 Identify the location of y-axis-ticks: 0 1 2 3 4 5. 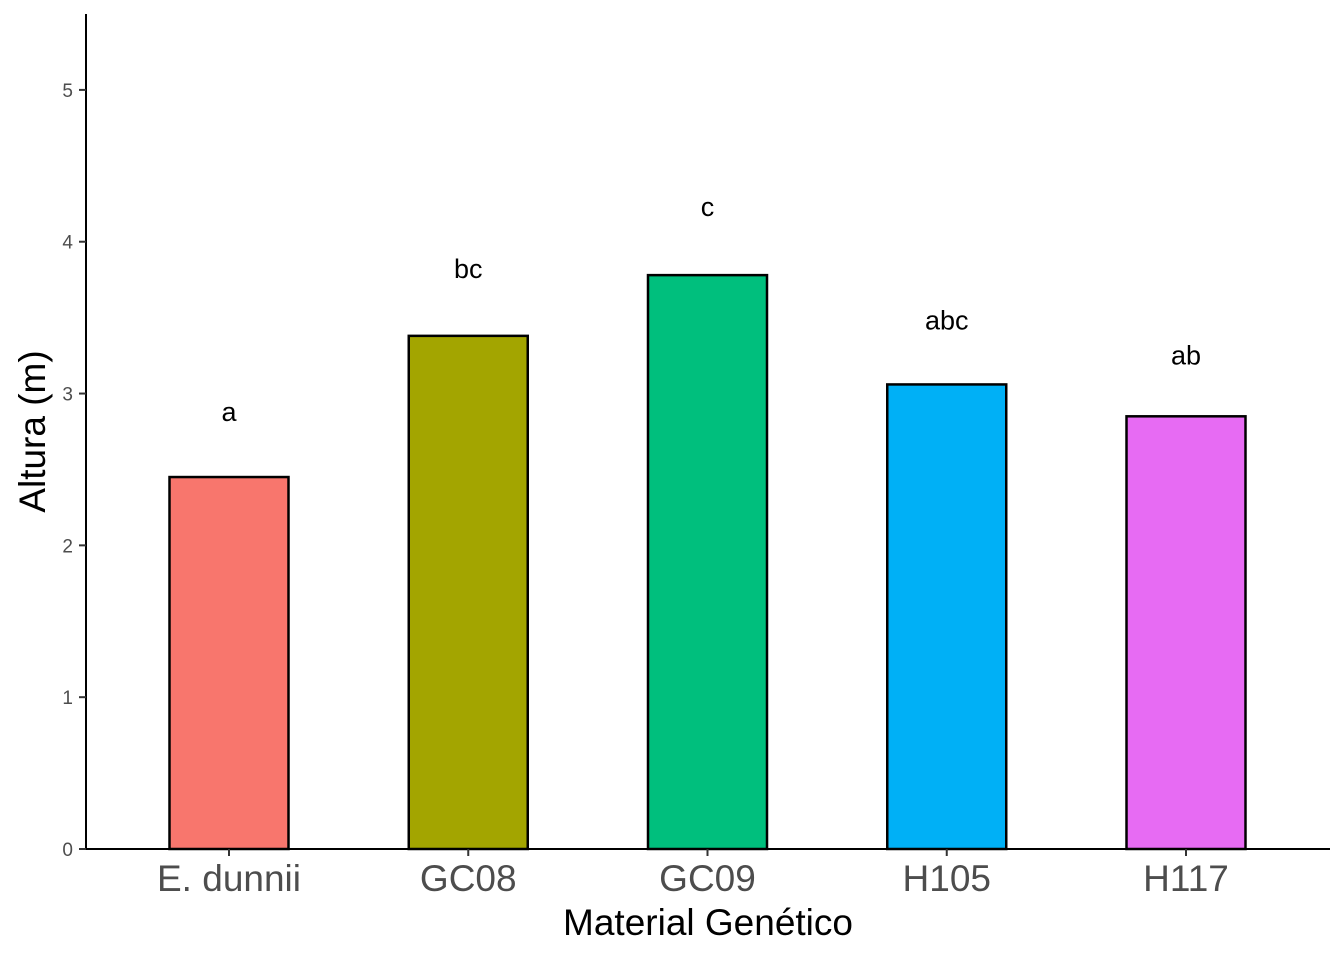
(74, 471).